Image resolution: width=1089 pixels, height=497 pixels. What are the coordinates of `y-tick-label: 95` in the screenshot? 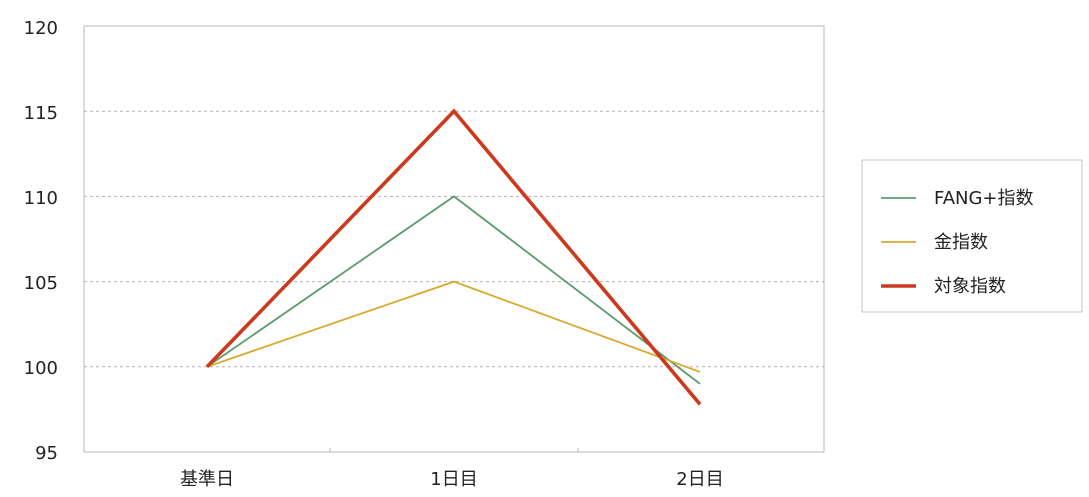 It's located at (46, 453).